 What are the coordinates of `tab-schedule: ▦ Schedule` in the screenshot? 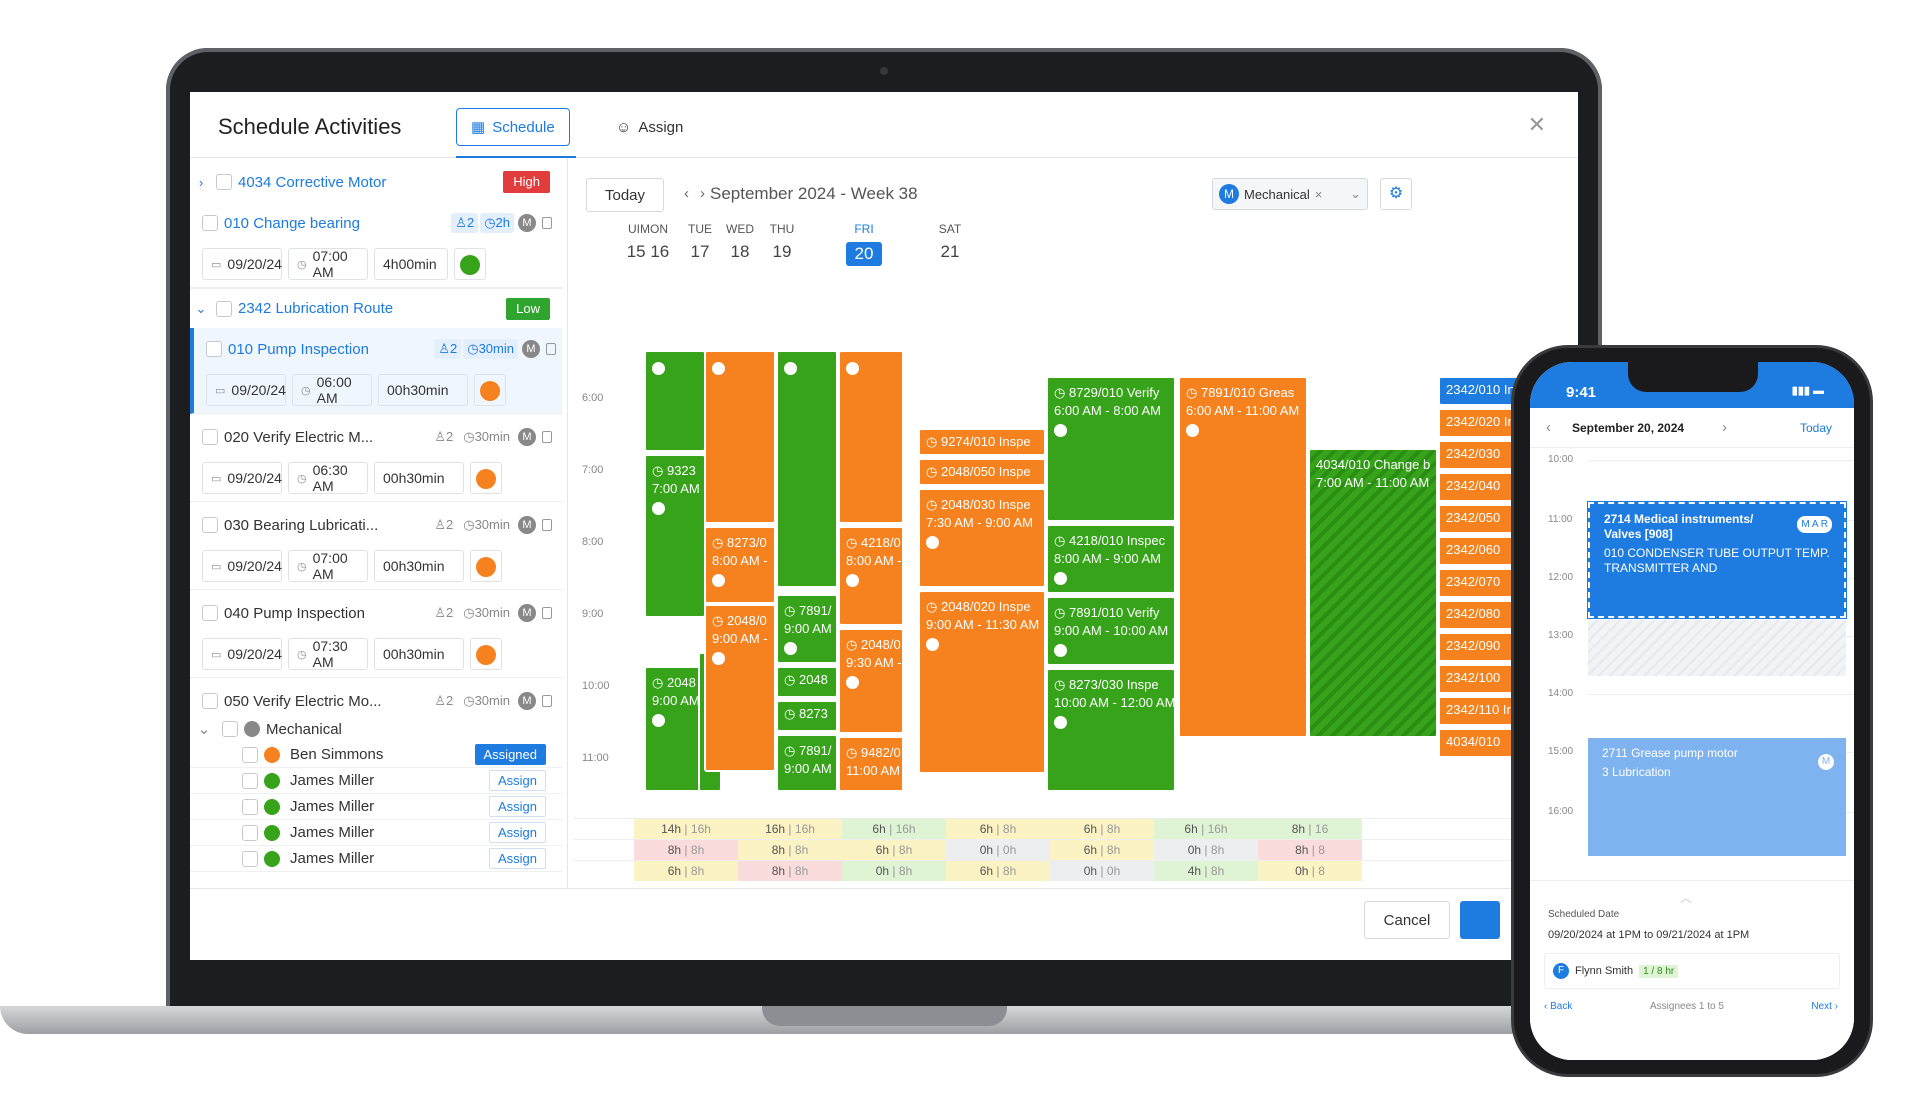 It's located at (513, 127).